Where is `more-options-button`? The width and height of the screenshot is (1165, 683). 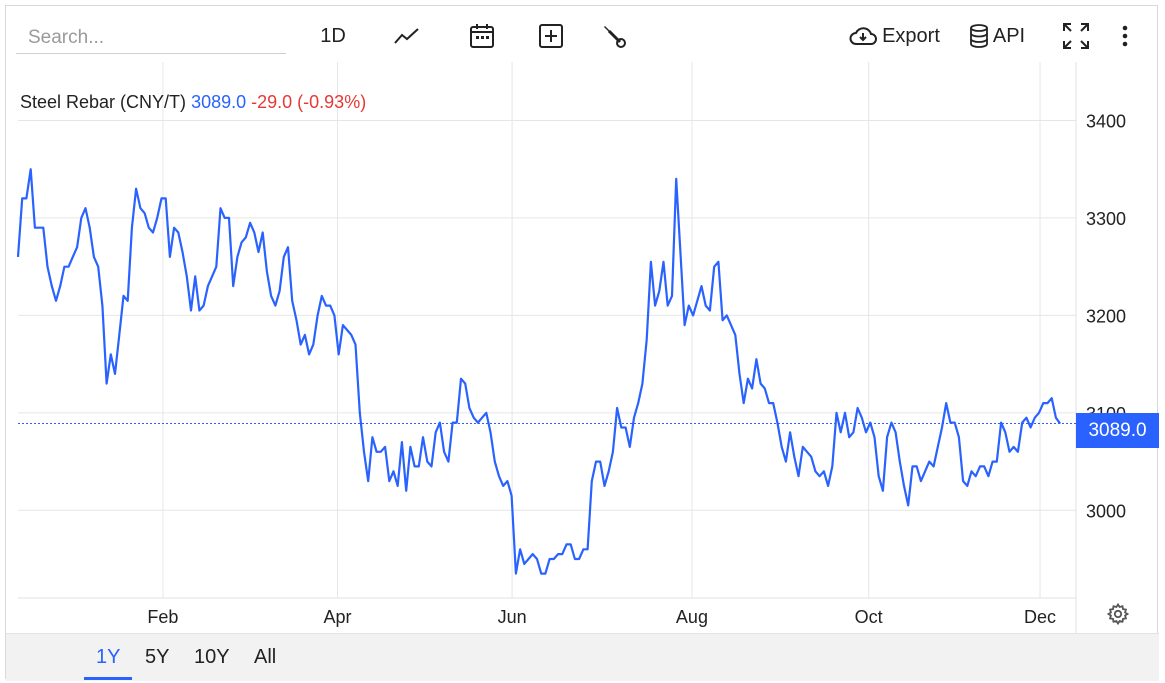 more-options-button is located at coordinates (1125, 36).